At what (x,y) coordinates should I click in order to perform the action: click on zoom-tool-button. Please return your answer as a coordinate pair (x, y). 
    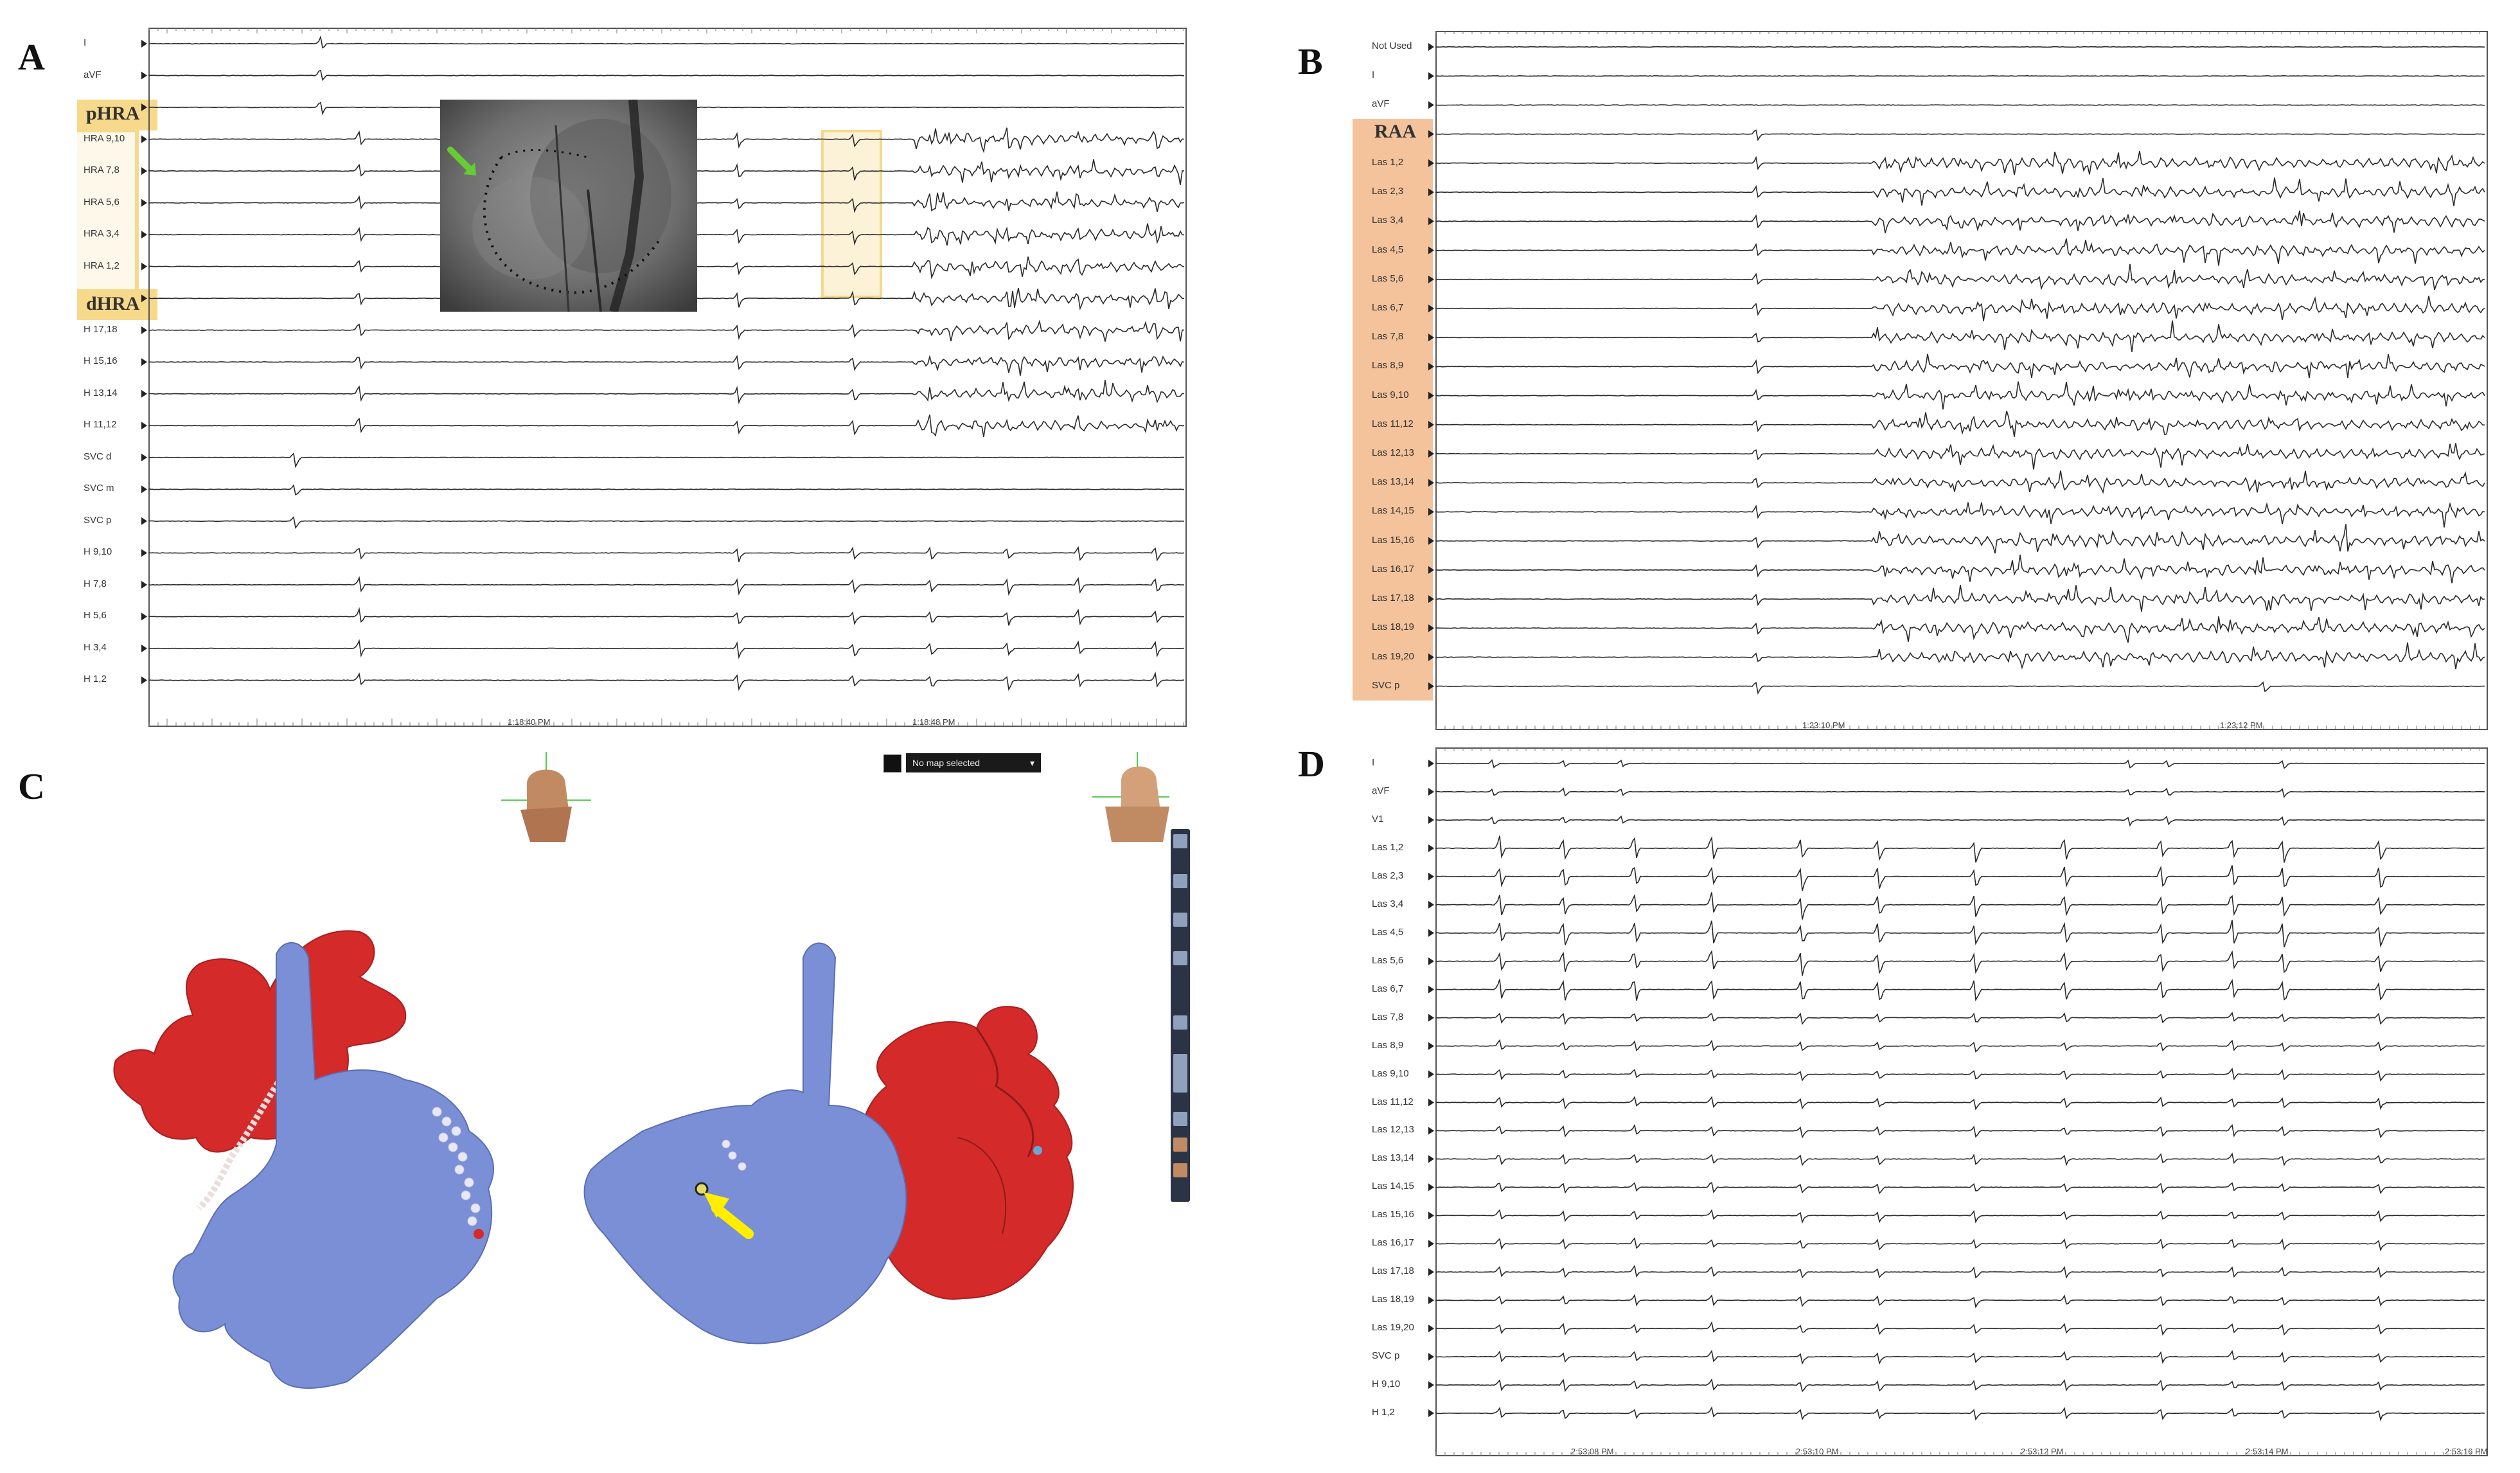
    Looking at the image, I should click on (1180, 841).